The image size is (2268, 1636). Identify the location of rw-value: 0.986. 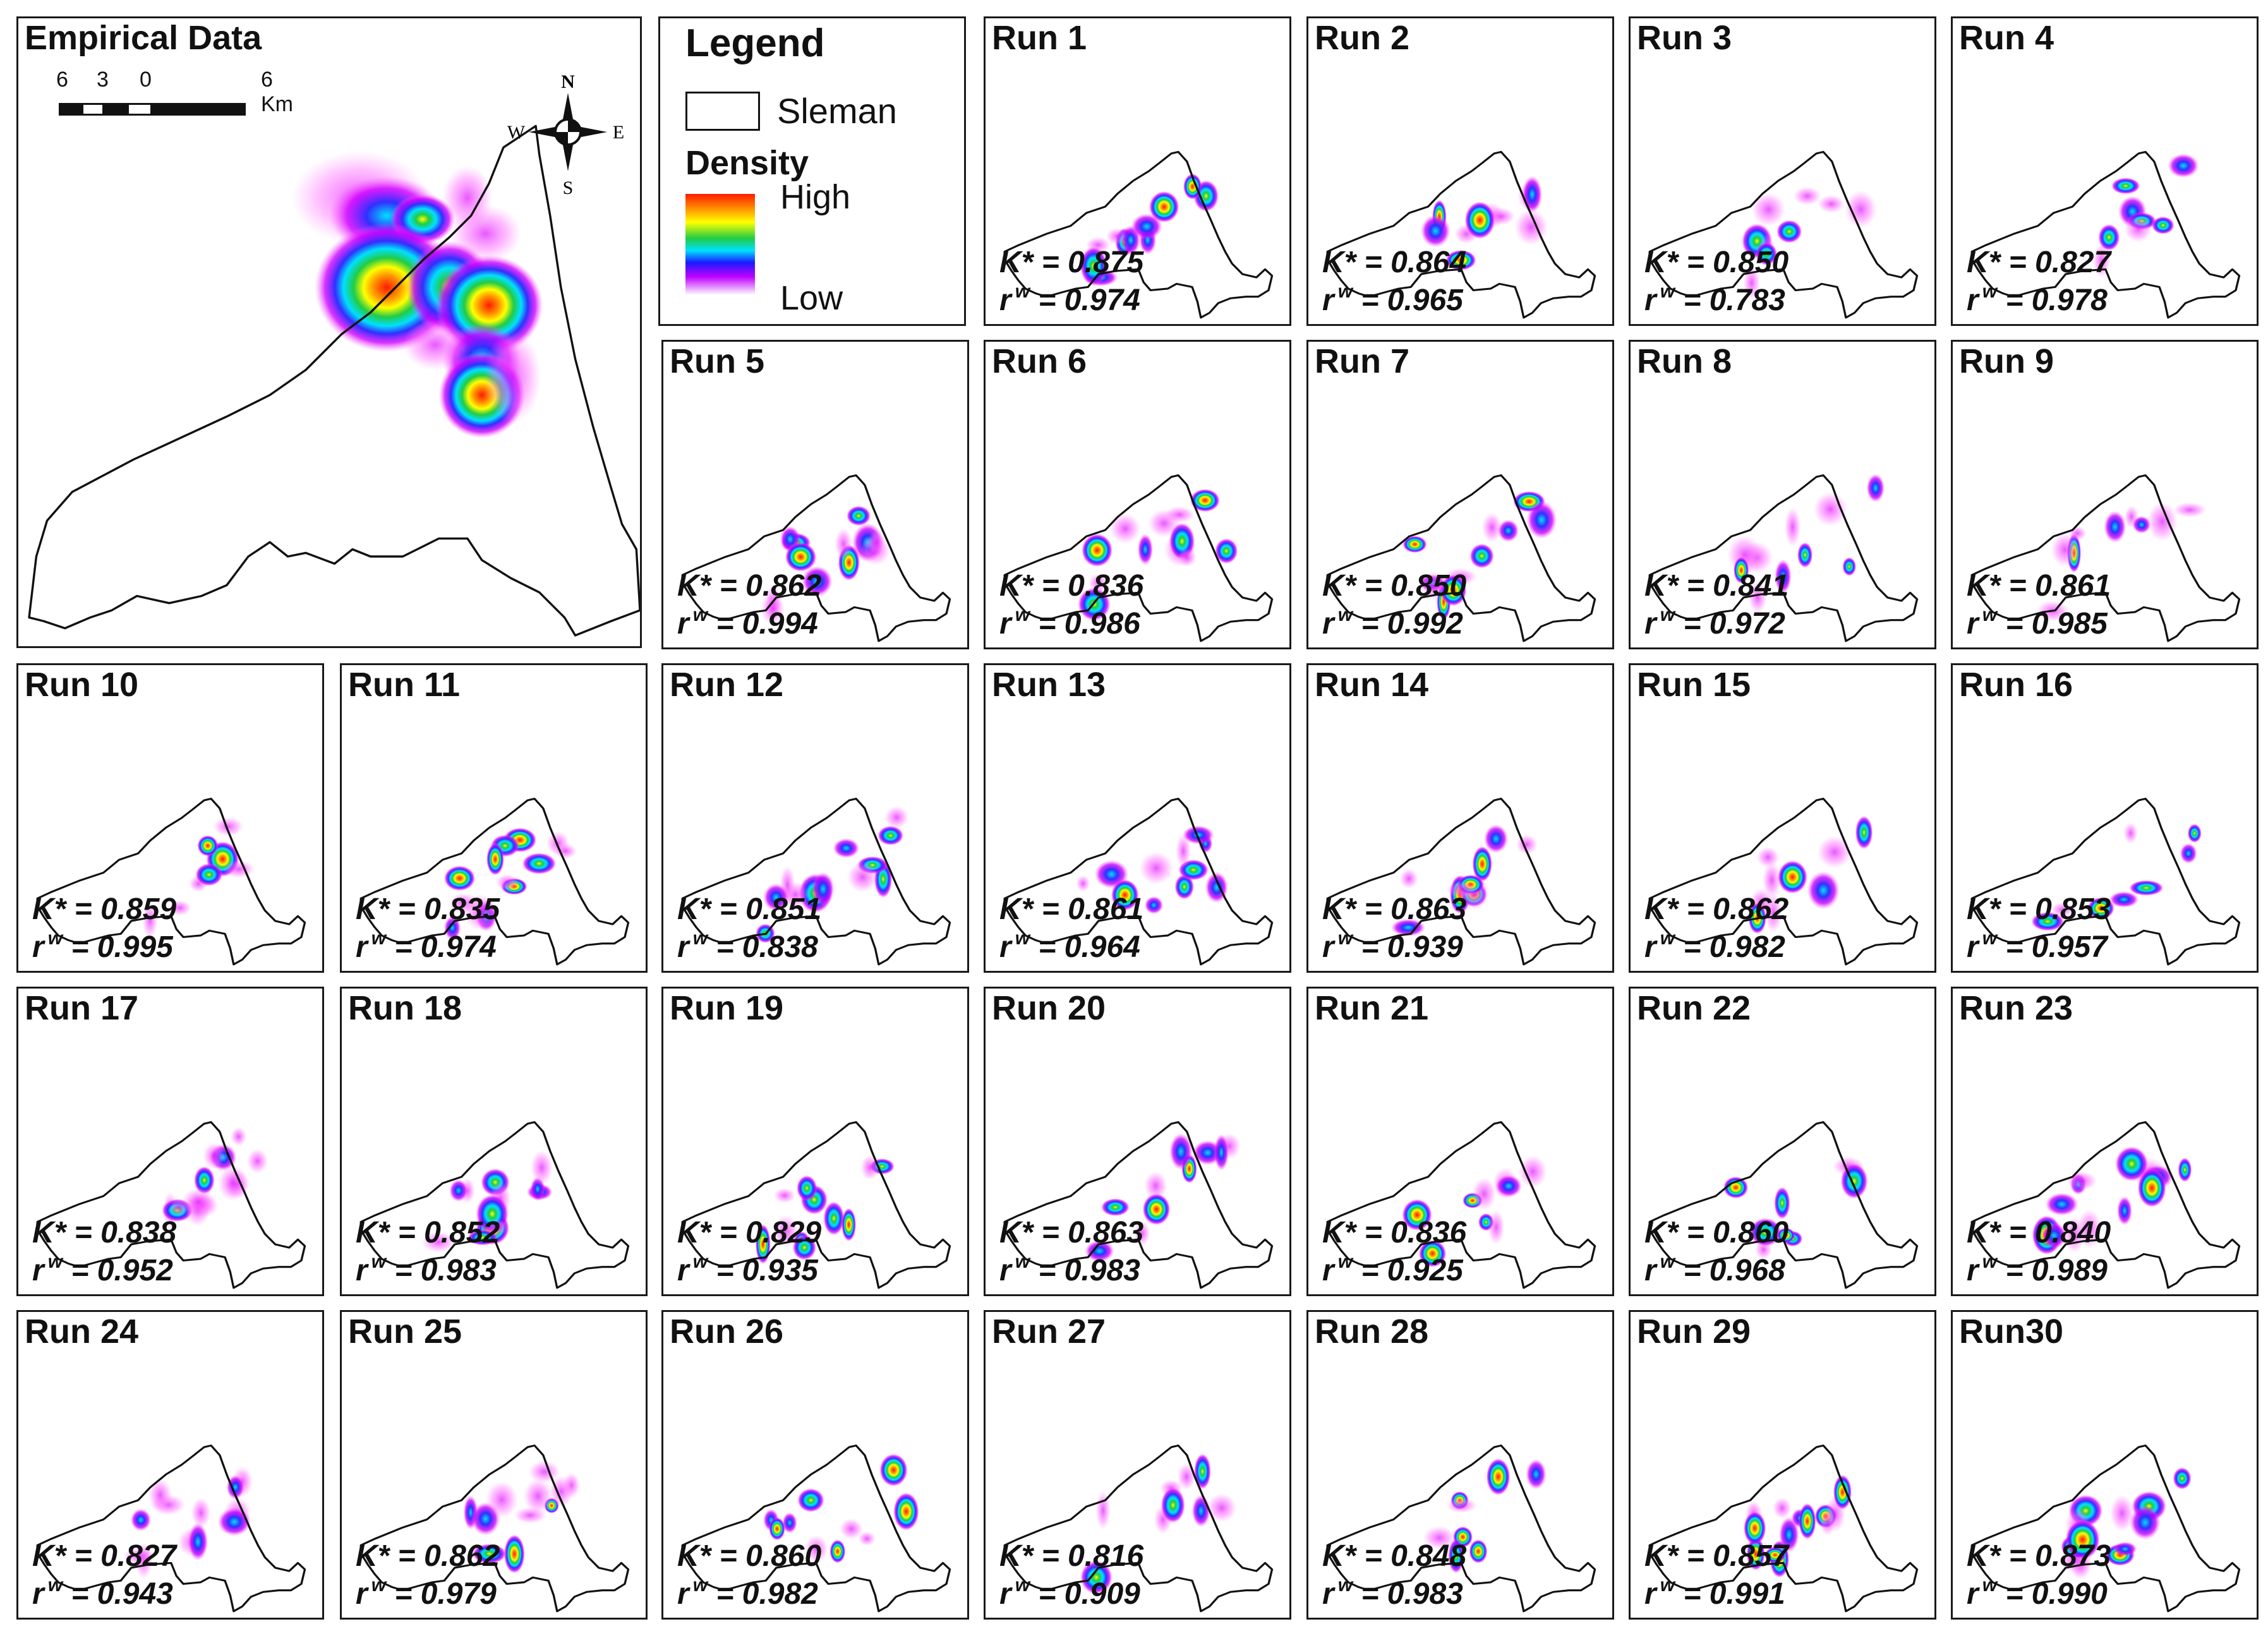
(1102, 624).